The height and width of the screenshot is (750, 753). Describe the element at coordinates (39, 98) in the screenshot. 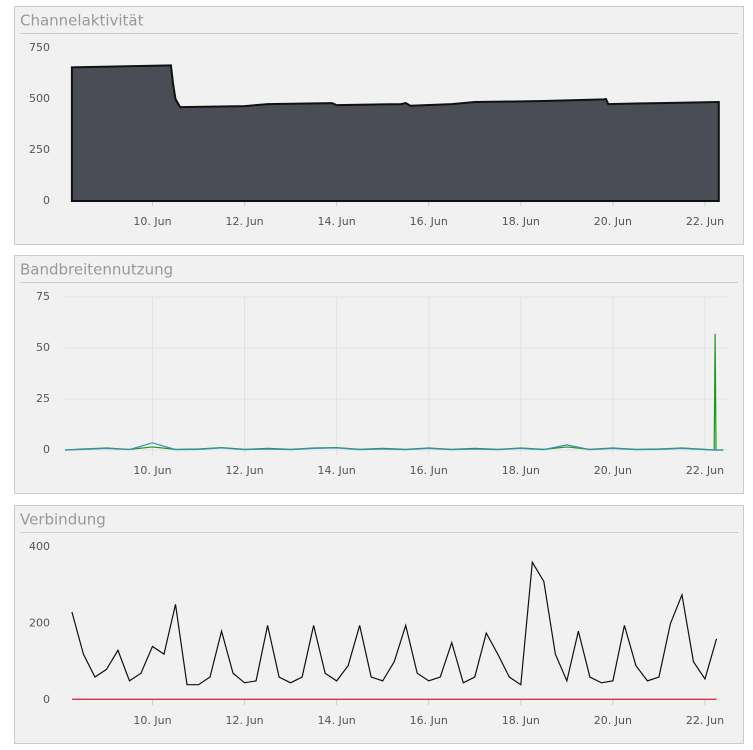

I see `y-tick-label: 500` at that location.